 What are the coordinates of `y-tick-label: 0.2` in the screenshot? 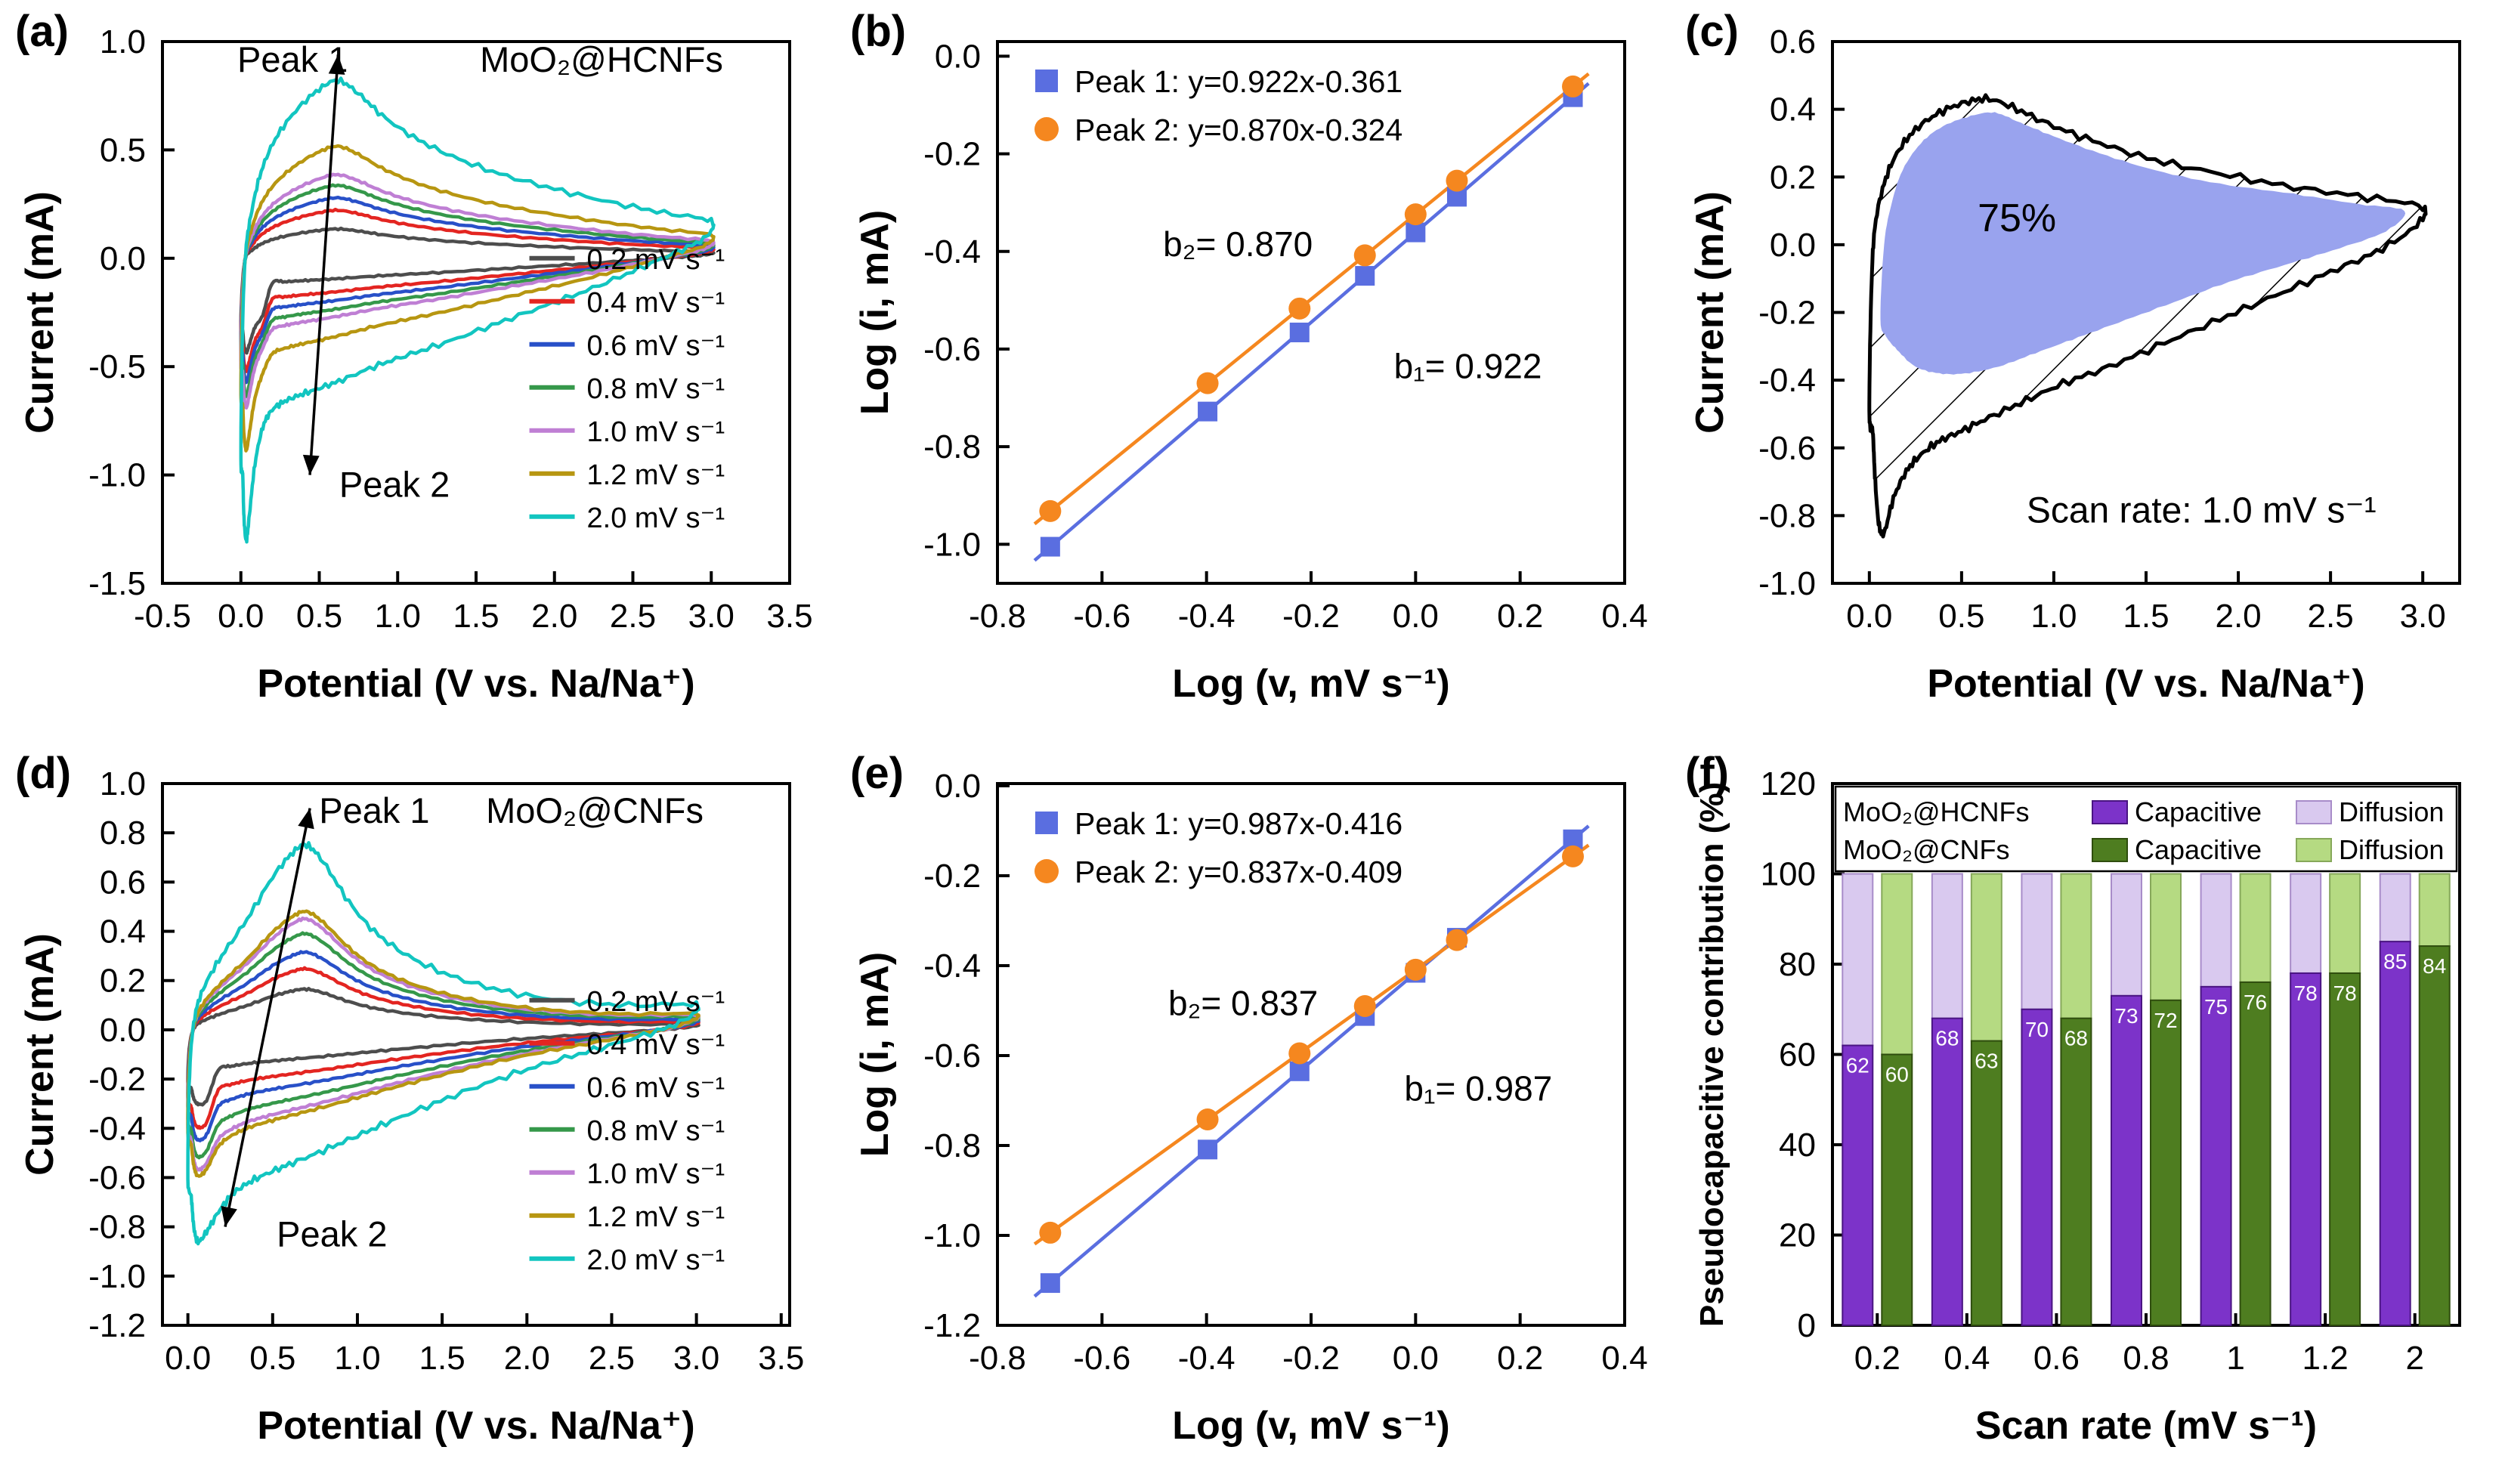 It's located at (123, 982).